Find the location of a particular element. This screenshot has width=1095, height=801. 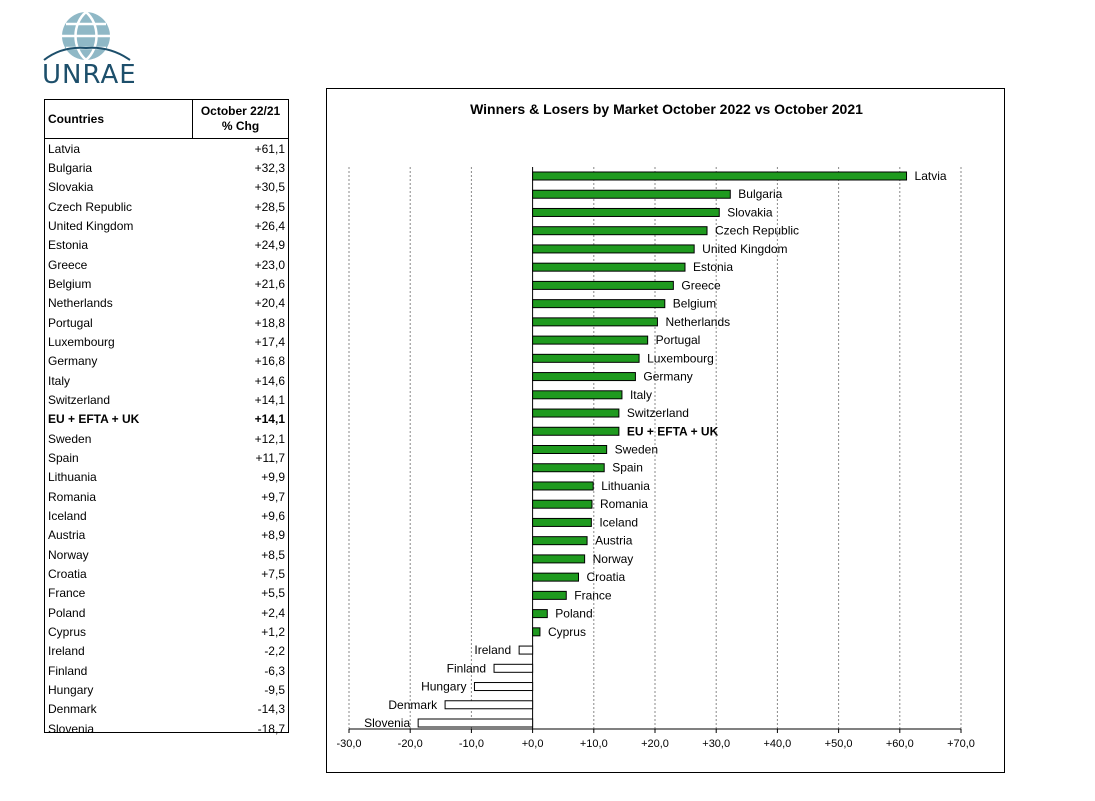

bar-label: Germany is located at coordinates (667, 377).